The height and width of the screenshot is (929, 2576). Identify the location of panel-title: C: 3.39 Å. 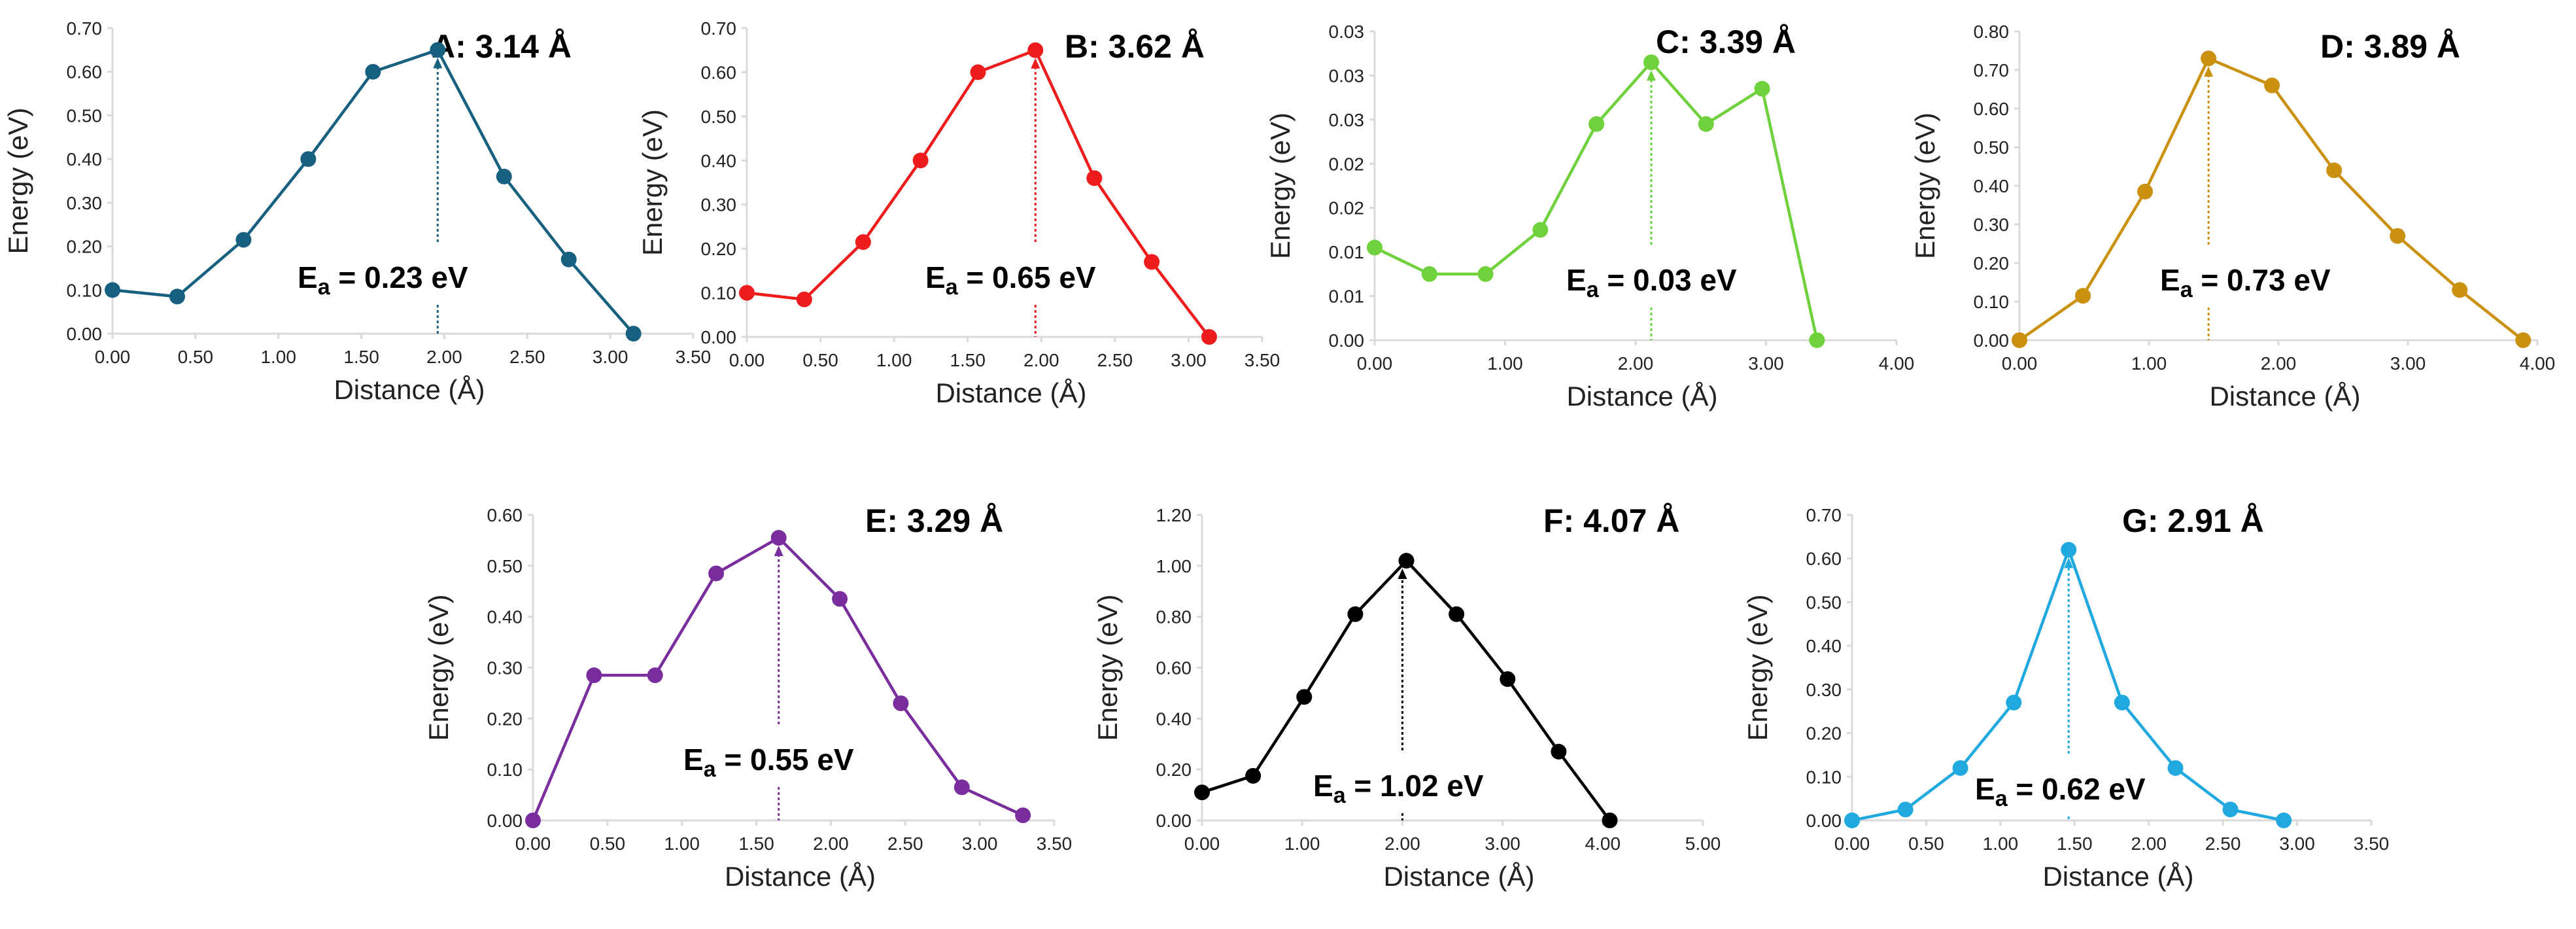
(1726, 42).